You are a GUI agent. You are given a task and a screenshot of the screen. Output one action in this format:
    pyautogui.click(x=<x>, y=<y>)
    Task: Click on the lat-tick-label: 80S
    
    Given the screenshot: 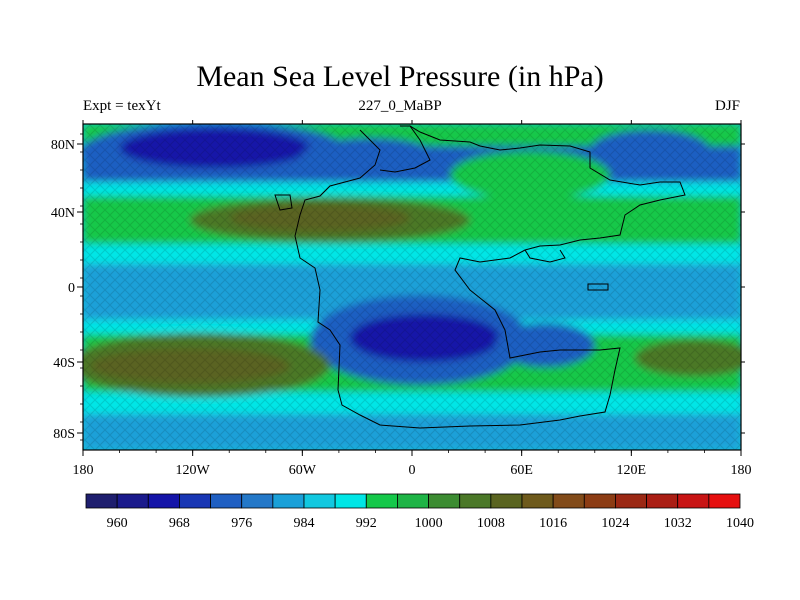 What is the action you would take?
    pyautogui.click(x=64, y=434)
    